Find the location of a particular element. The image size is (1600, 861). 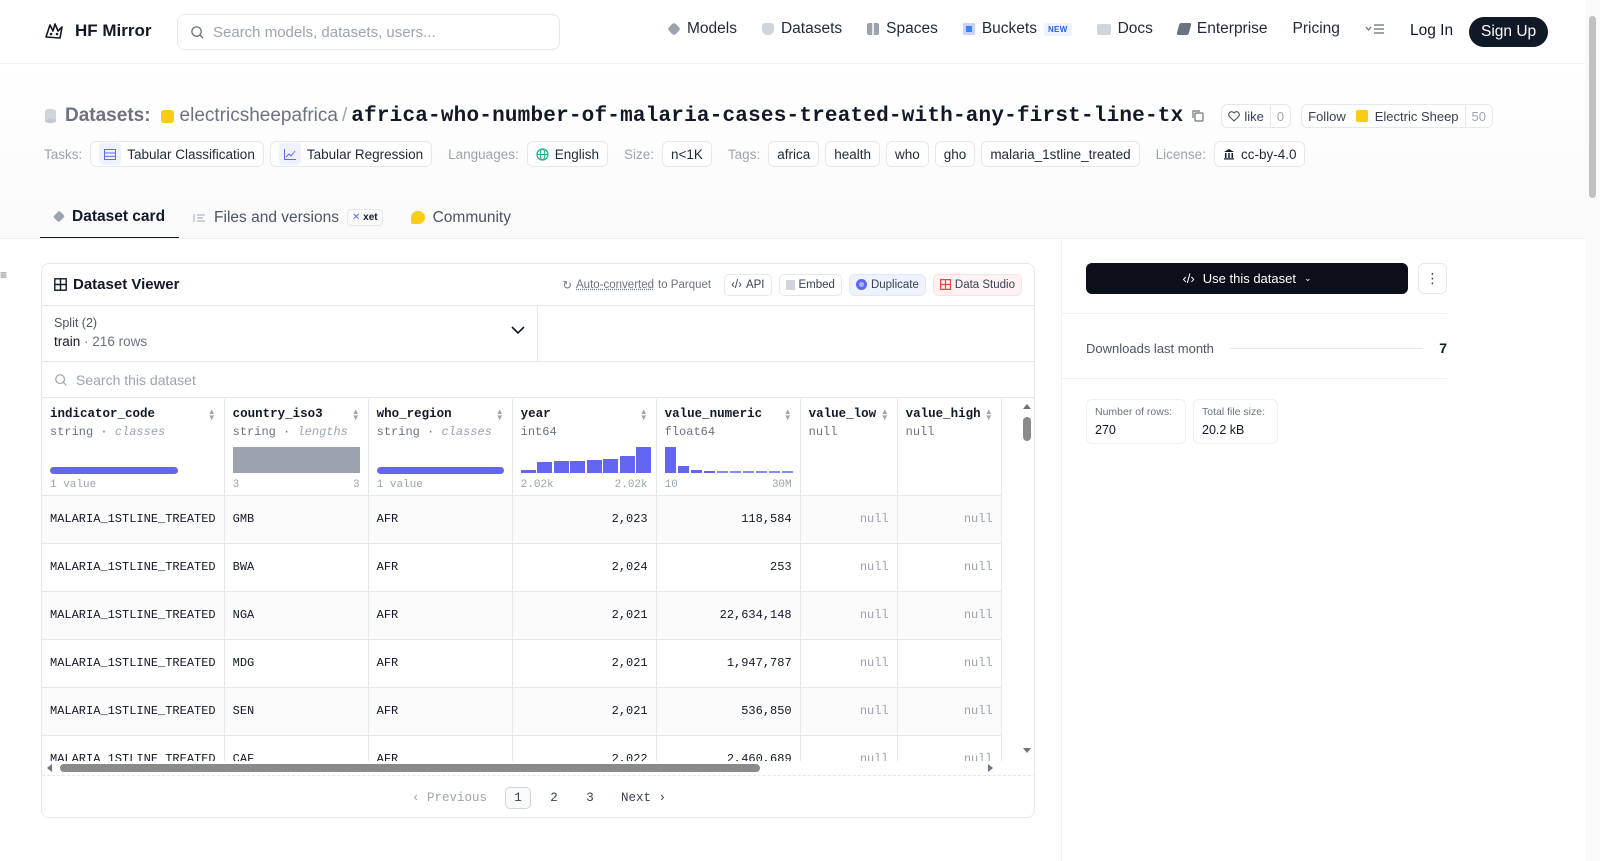

login-link: Log In is located at coordinates (1432, 30).